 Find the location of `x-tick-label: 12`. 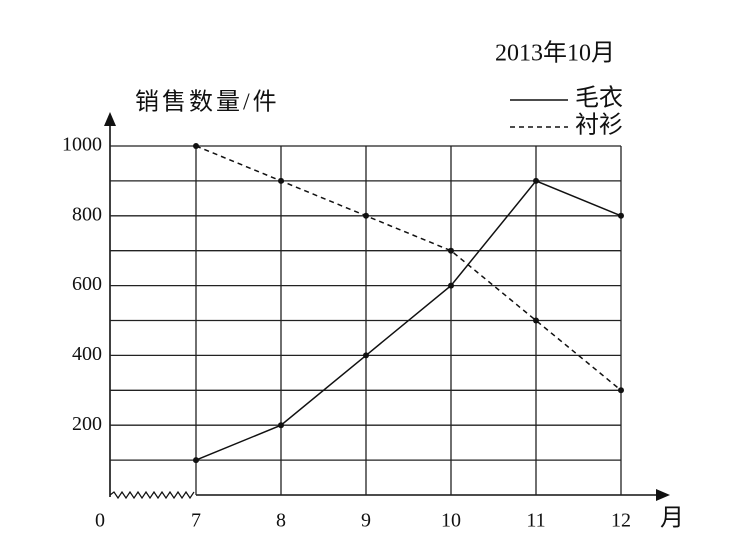

x-tick-label: 12 is located at coordinates (621, 521).